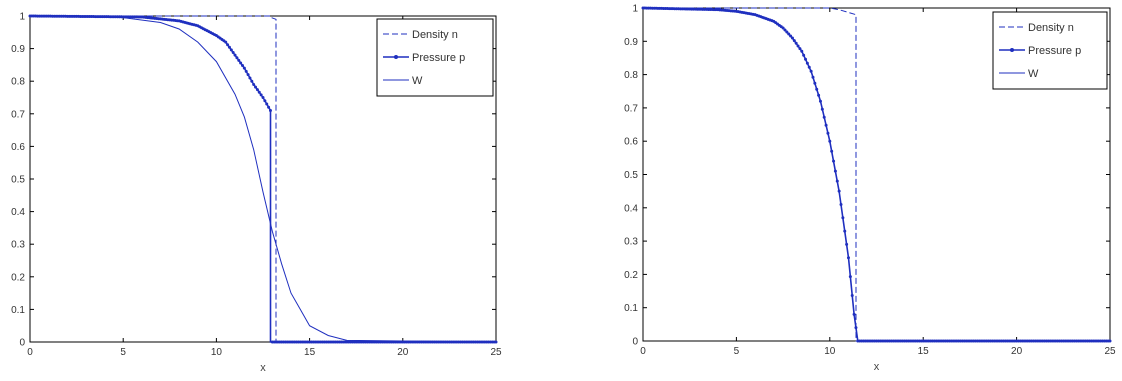 The image size is (1122, 381). Describe the element at coordinates (635, 9) in the screenshot. I see `y-tick-label: 1` at that location.